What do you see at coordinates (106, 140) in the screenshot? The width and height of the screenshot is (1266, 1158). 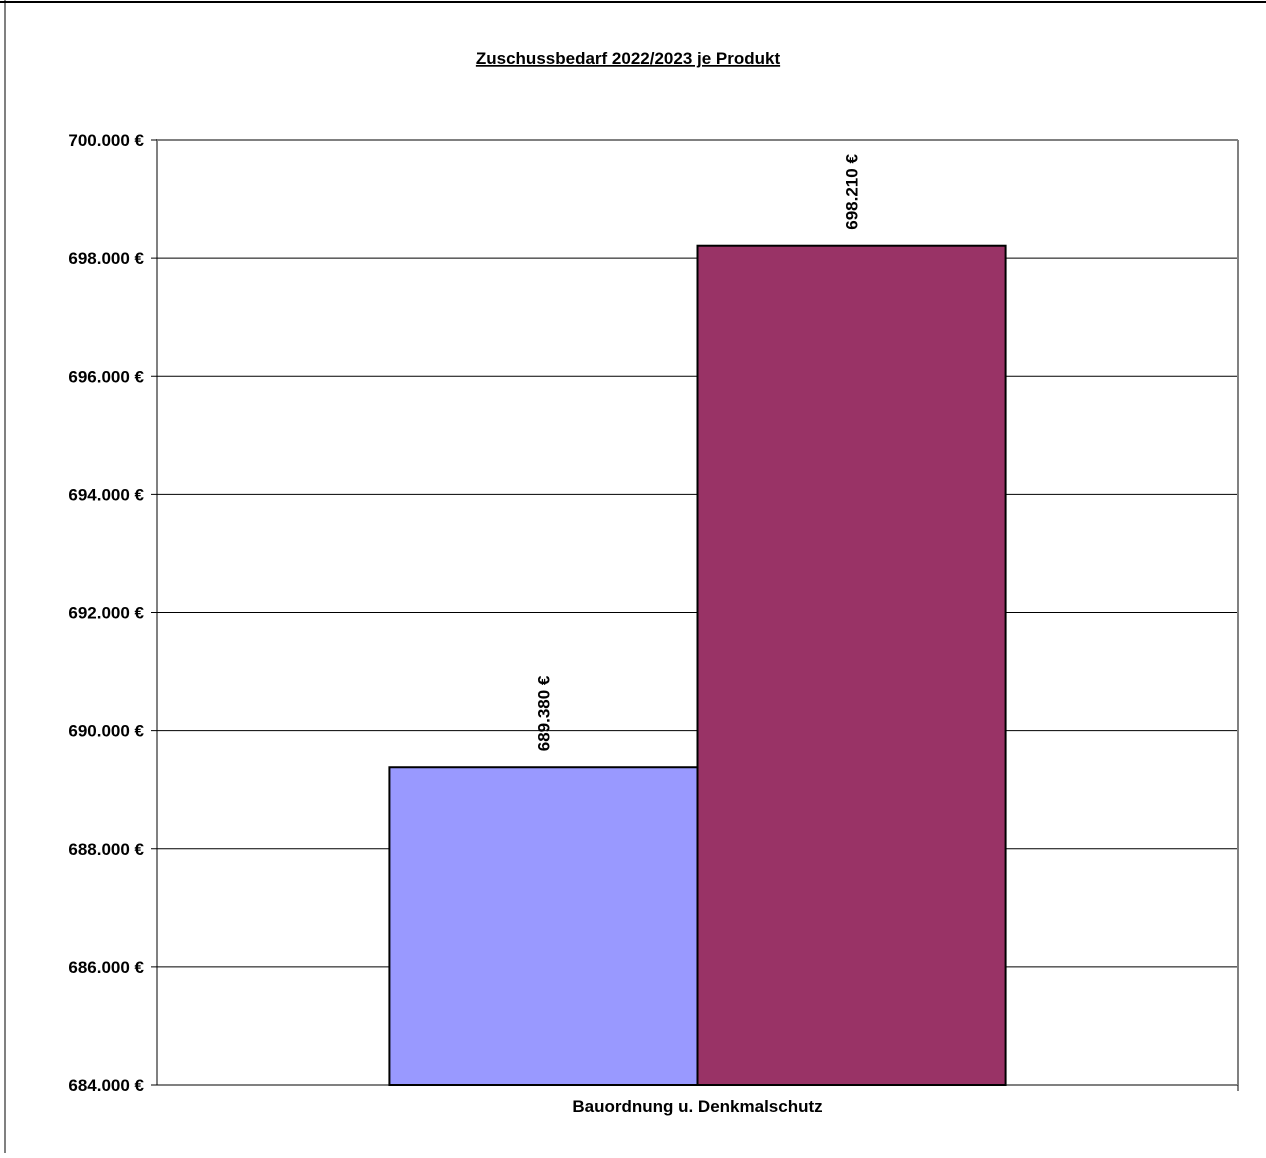 I see `y-tick-label: 700.000 €` at bounding box center [106, 140].